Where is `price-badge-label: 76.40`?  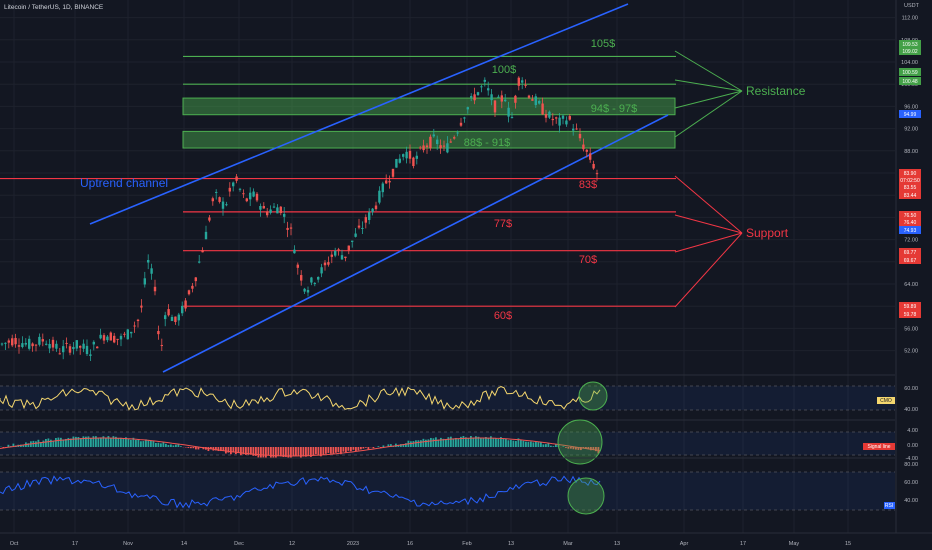 price-badge-label: 76.40 is located at coordinates (910, 223).